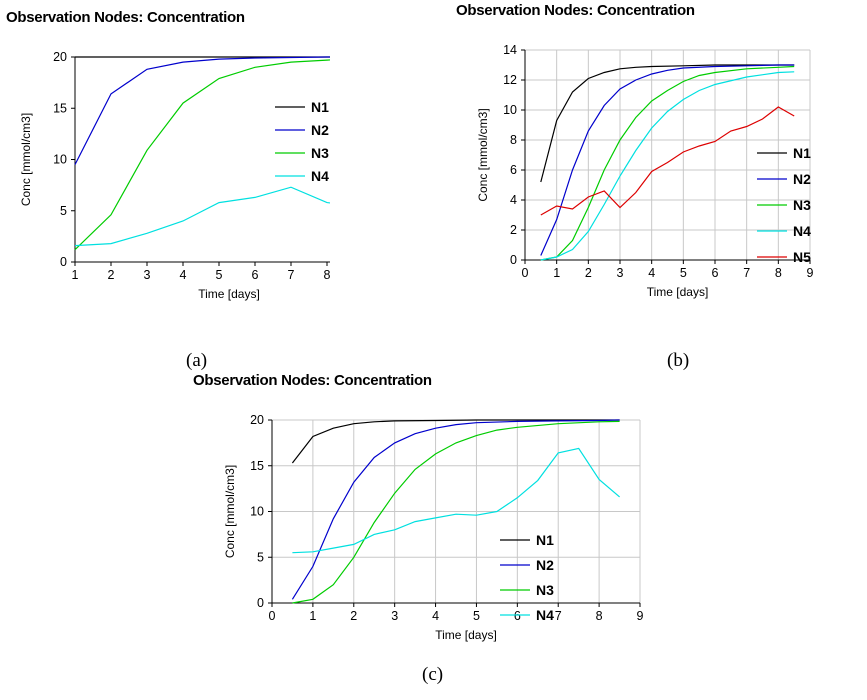 This screenshot has width=867, height=700. I want to click on figure-caption-c: (c), so click(433, 674).